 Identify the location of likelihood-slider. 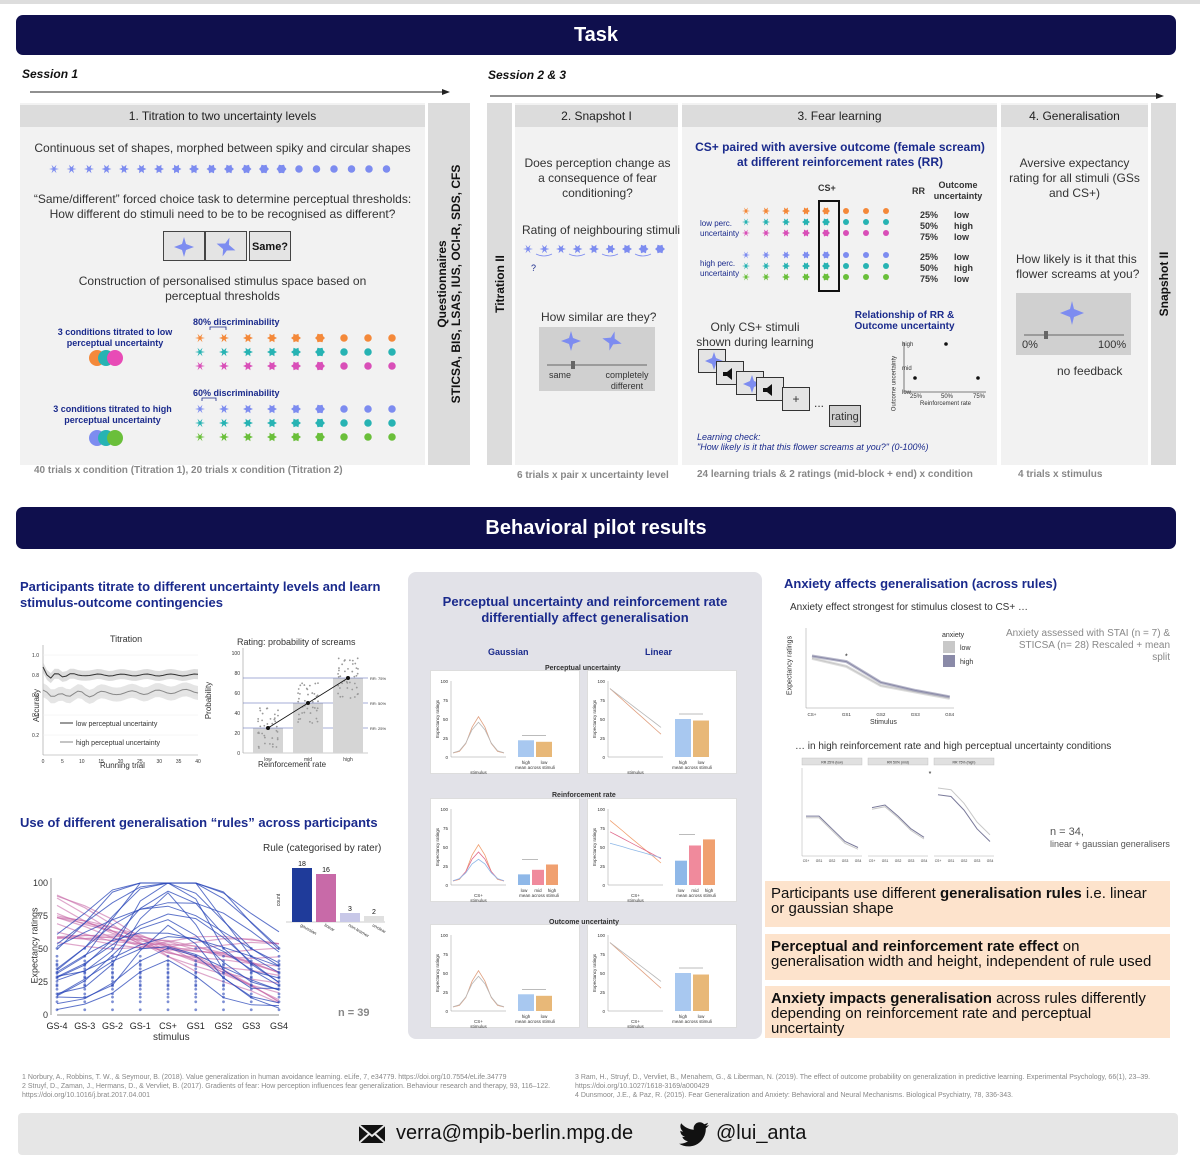
(1074, 335).